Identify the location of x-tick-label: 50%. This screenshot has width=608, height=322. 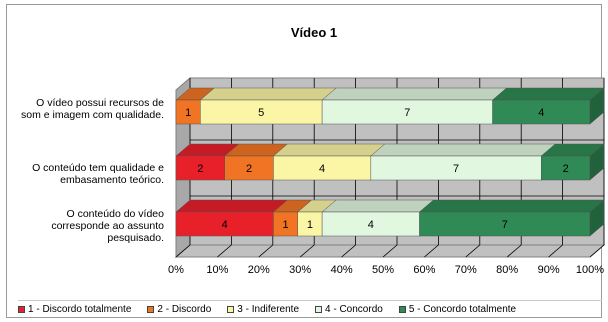
(383, 270).